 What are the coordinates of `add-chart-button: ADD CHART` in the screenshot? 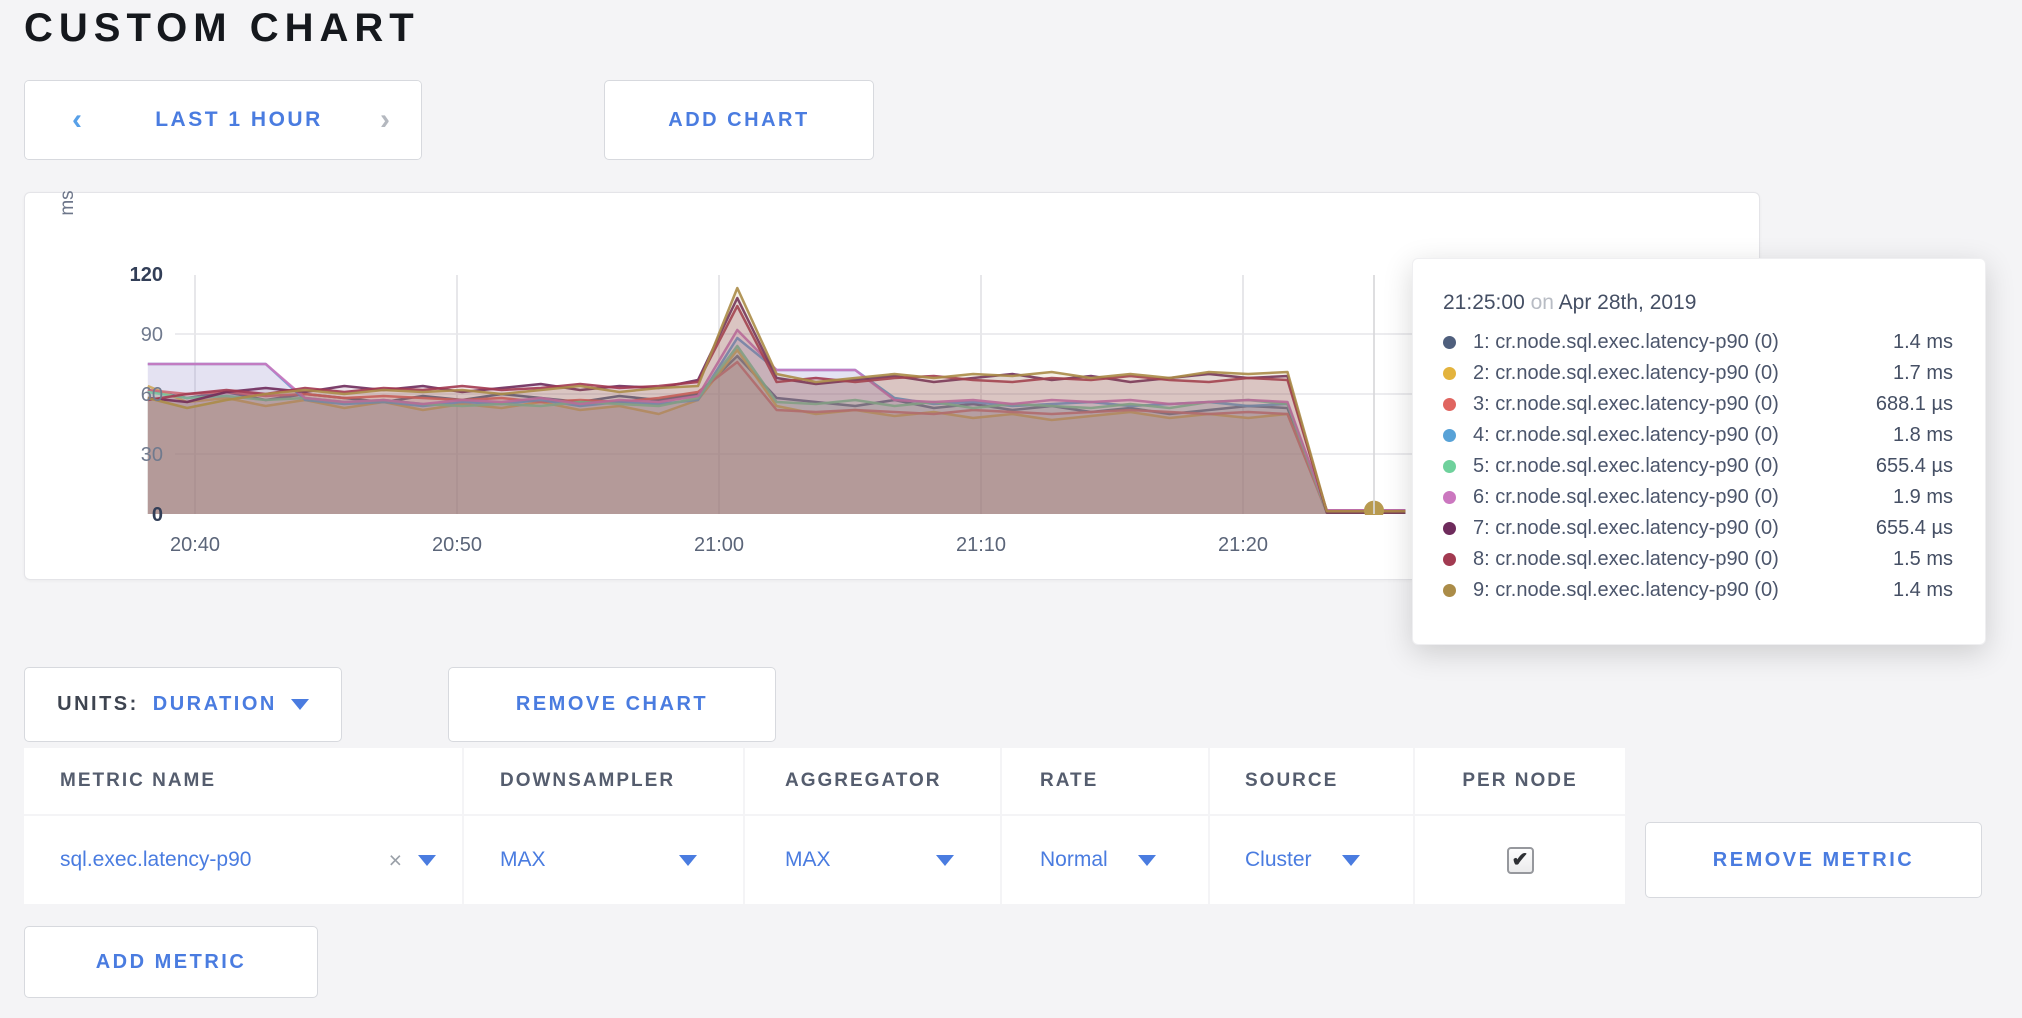 It's located at (739, 120).